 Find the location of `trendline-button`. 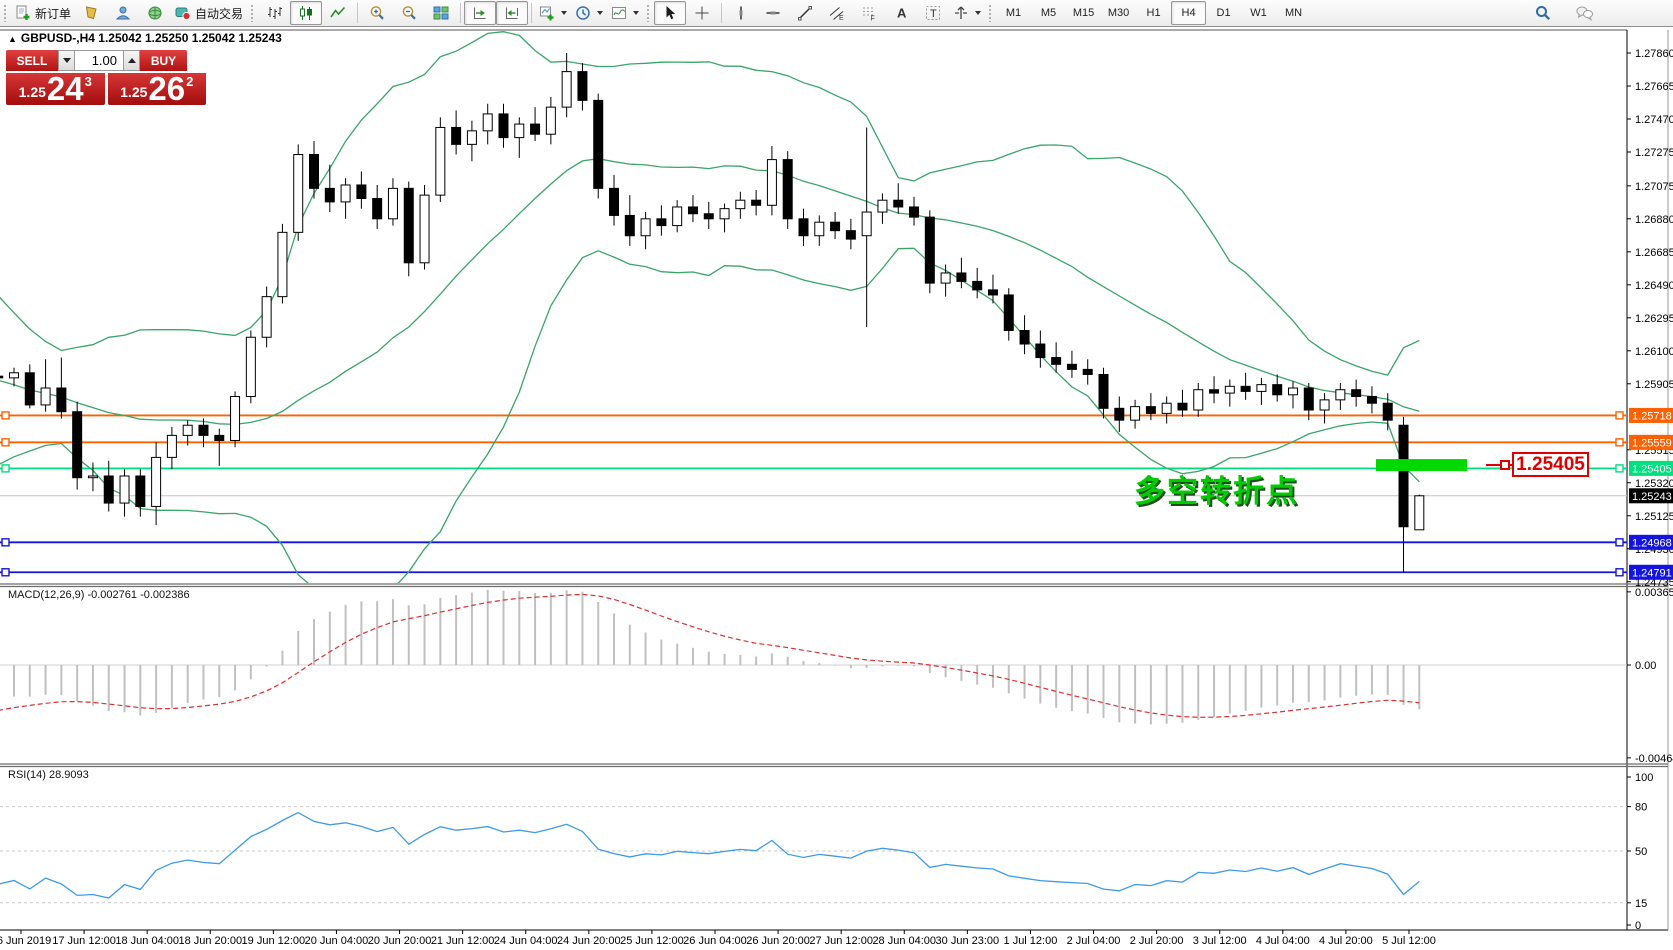

trendline-button is located at coordinates (805, 13).